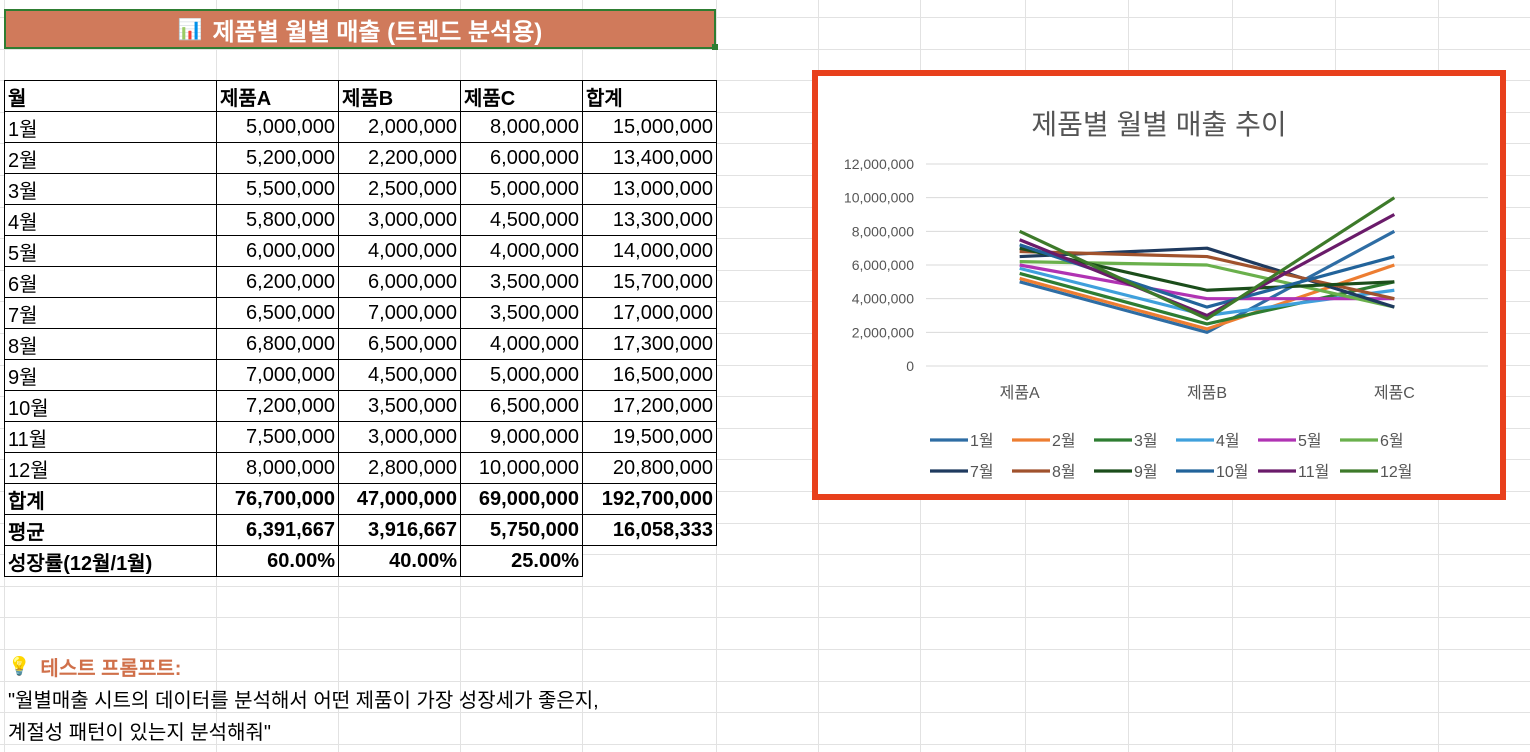 The width and height of the screenshot is (1530, 752). Describe the element at coordinates (277, 96) in the screenshot. I see `table-cell: 제품A` at that location.